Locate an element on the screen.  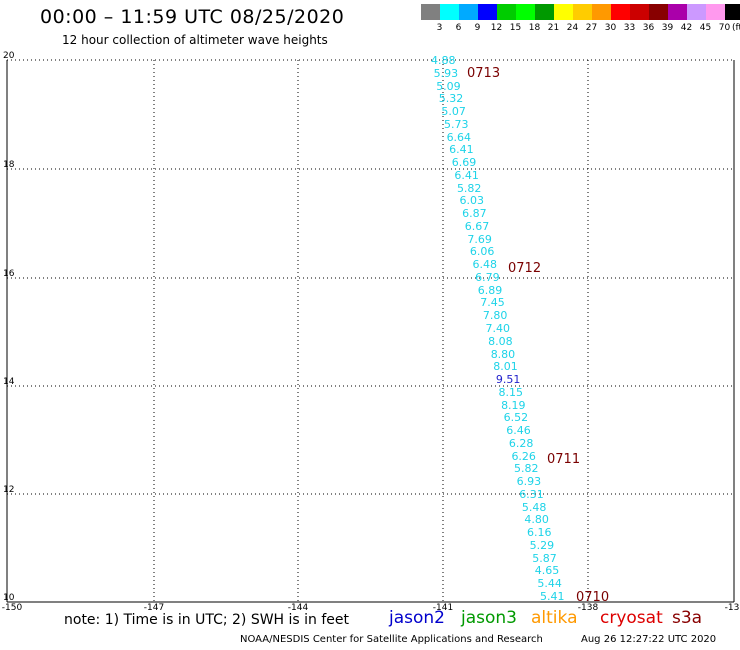
wave-height-value: 6.48 is located at coordinates (485, 265).